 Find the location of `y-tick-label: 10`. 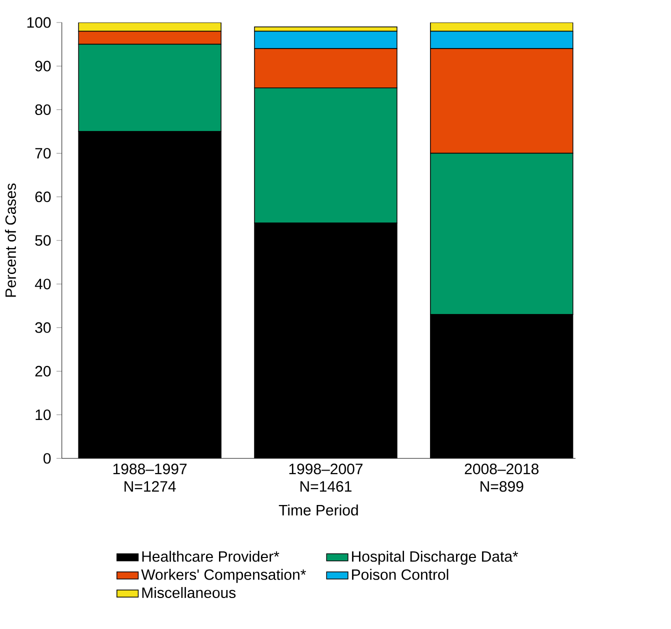

y-tick-label: 10 is located at coordinates (43, 414).